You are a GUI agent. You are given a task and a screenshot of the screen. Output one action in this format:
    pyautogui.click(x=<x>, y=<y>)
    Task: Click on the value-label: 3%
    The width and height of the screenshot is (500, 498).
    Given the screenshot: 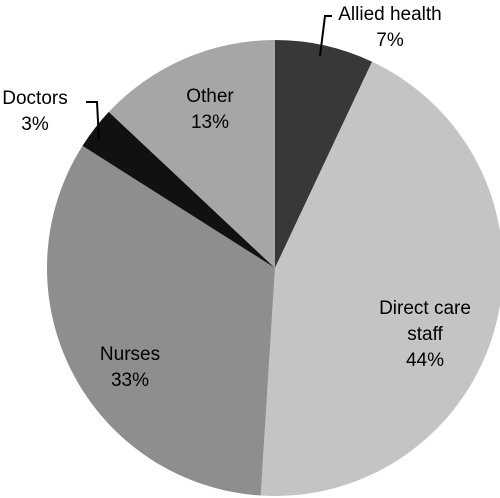 What is the action you would take?
    pyautogui.click(x=35, y=124)
    